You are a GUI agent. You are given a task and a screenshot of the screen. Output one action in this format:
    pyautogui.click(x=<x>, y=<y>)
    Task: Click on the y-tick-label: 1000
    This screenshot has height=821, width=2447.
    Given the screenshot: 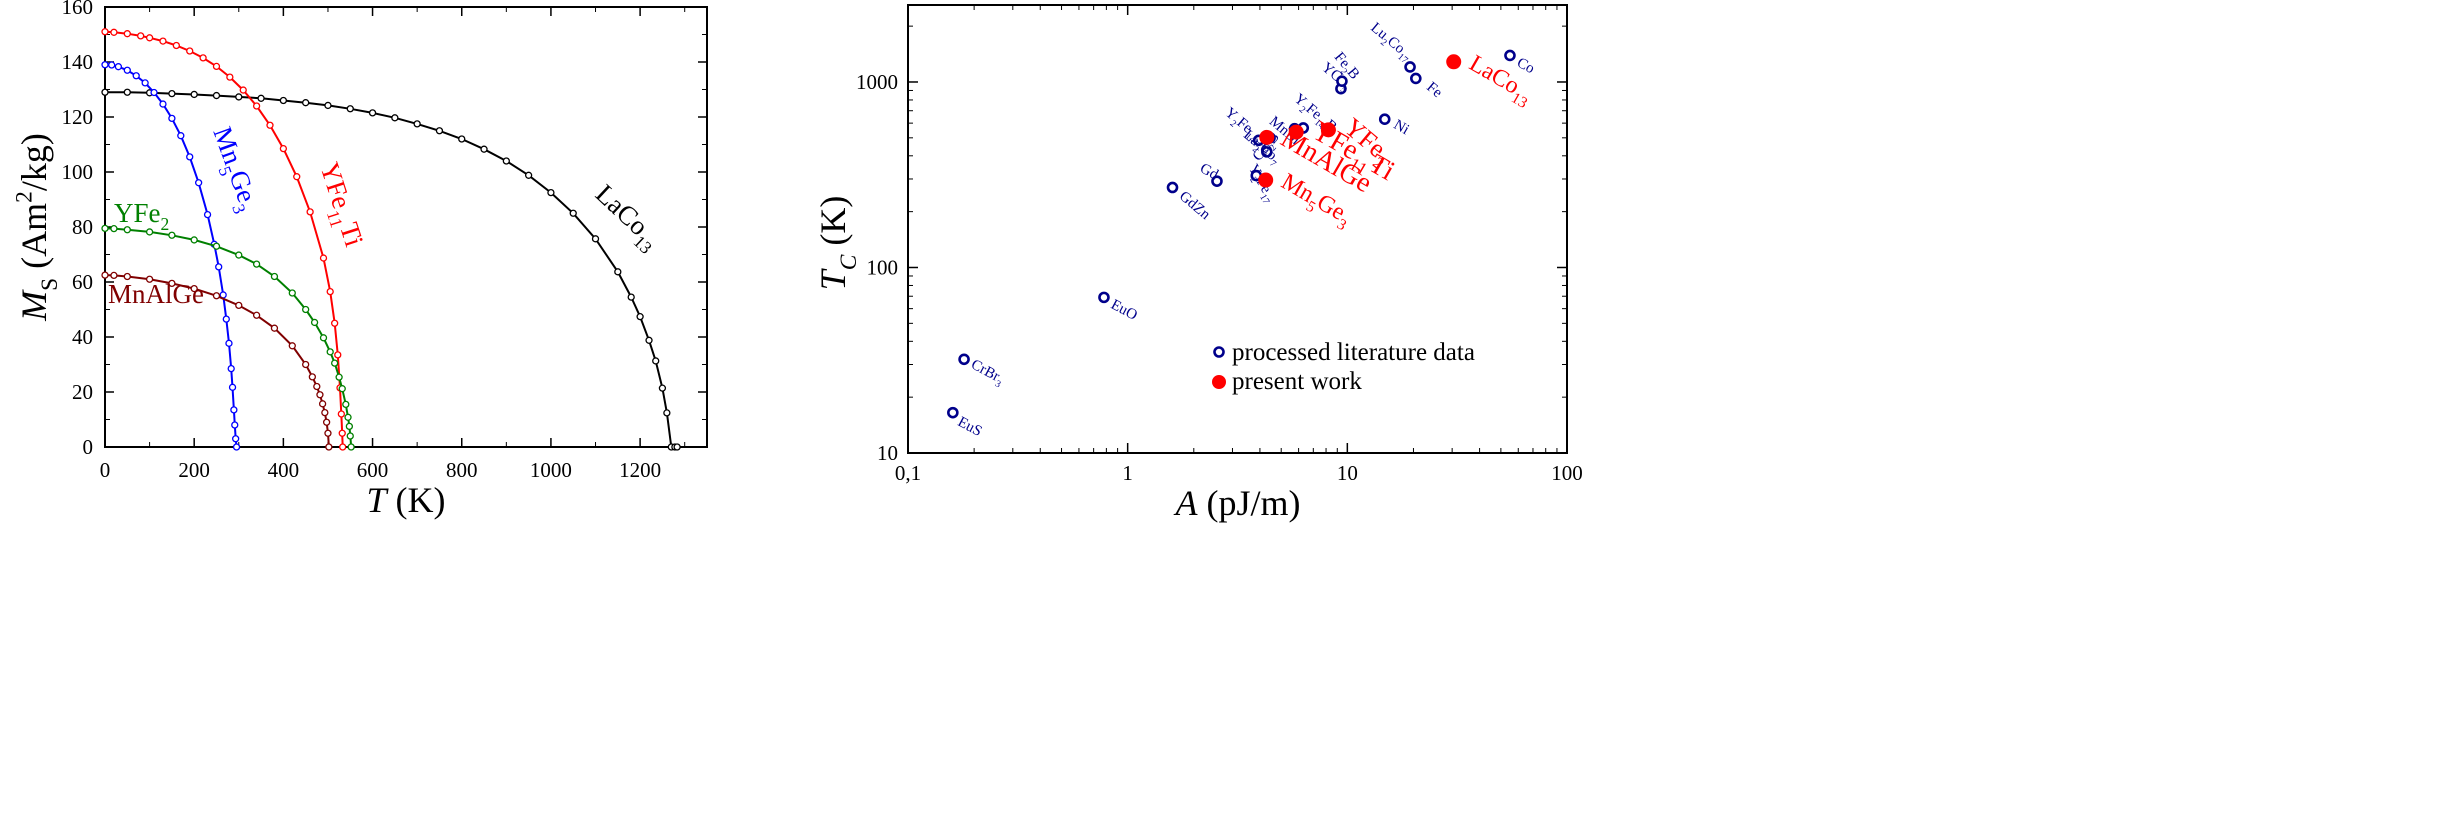 What is the action you would take?
    pyautogui.click(x=877, y=82)
    